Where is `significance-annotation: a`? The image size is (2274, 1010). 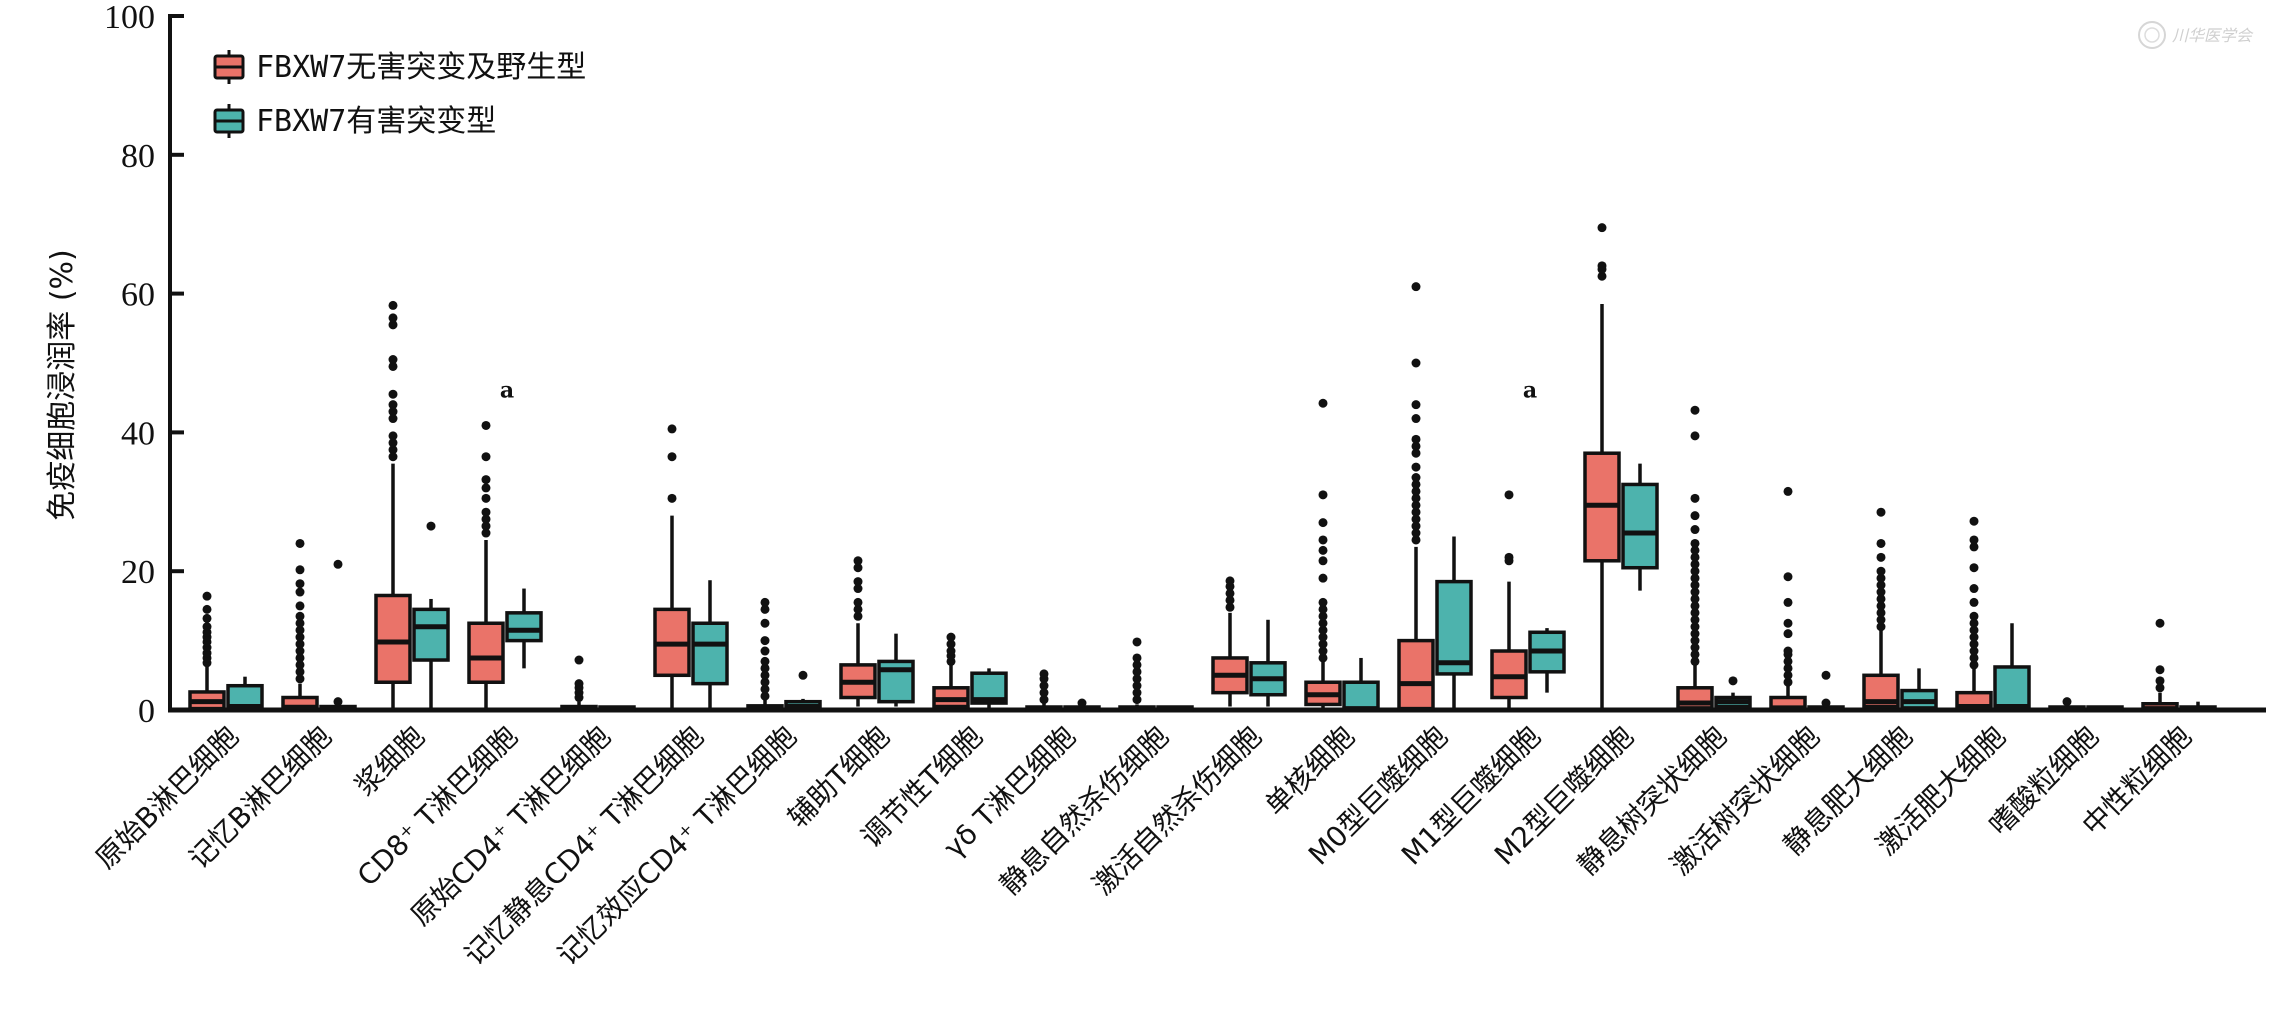
significance-annotation: a is located at coordinates (507, 391).